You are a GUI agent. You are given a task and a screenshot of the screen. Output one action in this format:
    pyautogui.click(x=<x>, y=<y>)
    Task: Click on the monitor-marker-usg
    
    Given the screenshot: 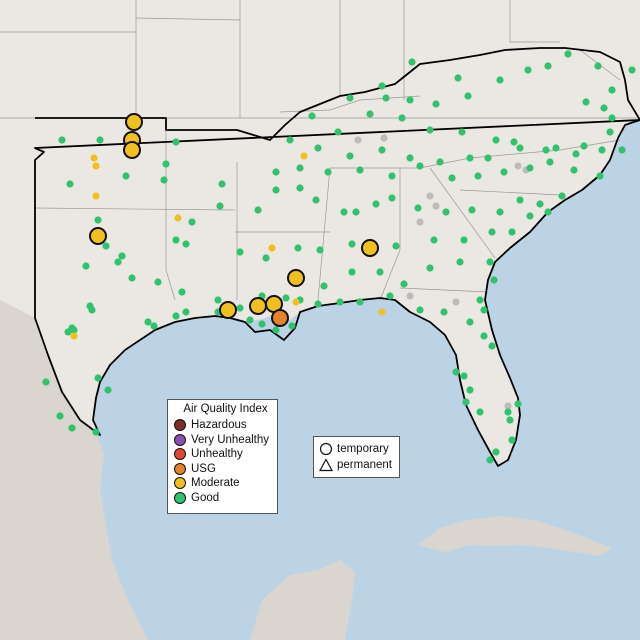 What is the action you would take?
    pyautogui.click(x=280, y=318)
    